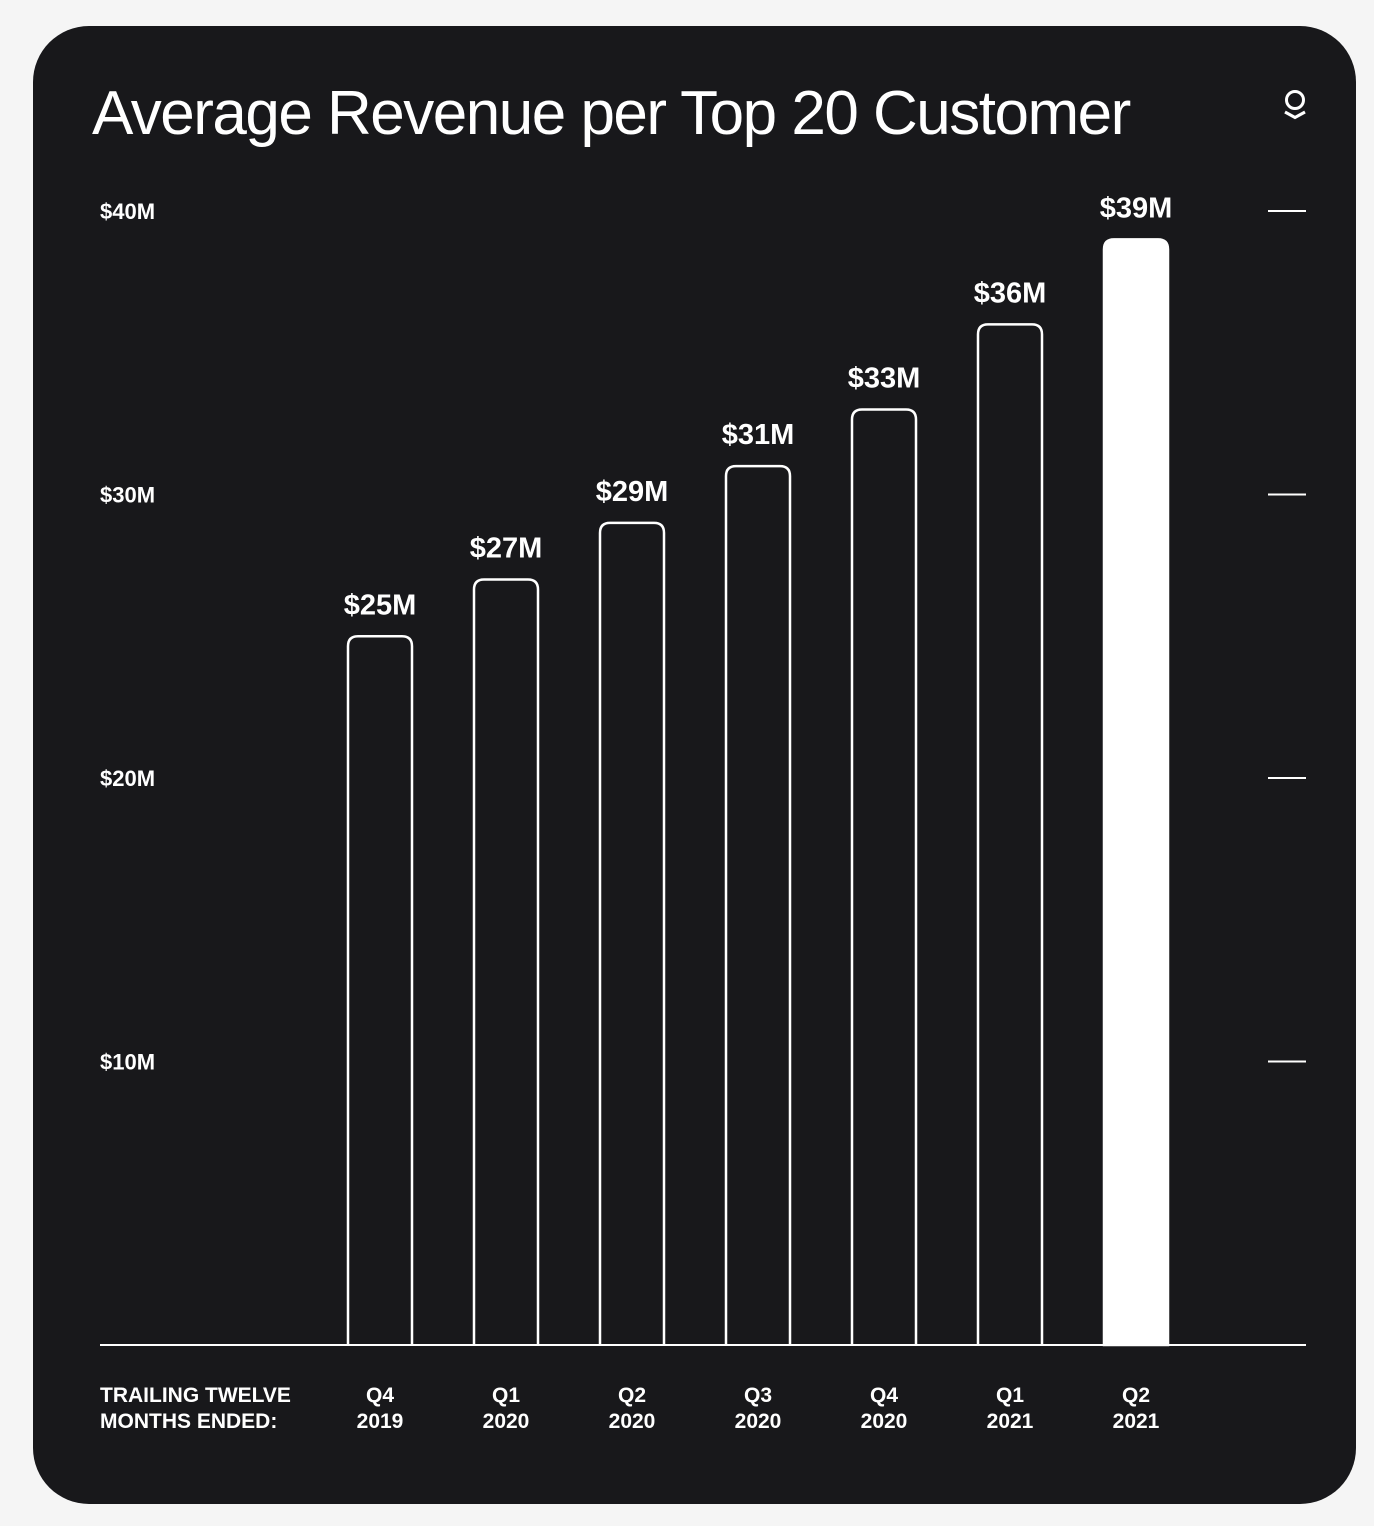 The height and width of the screenshot is (1526, 1374). Describe the element at coordinates (195, 1395) in the screenshot. I see `x-axis-label: TRAILING TWELVE` at that location.